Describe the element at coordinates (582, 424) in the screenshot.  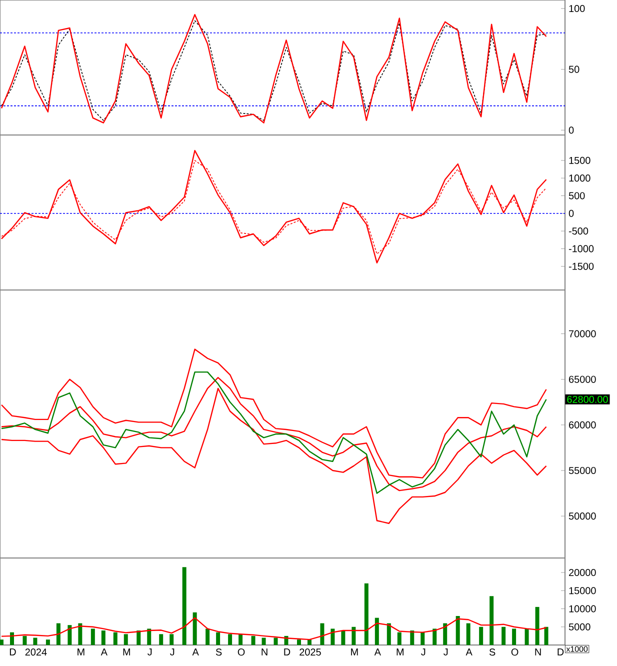
I see `y-tick-label: 60000` at that location.